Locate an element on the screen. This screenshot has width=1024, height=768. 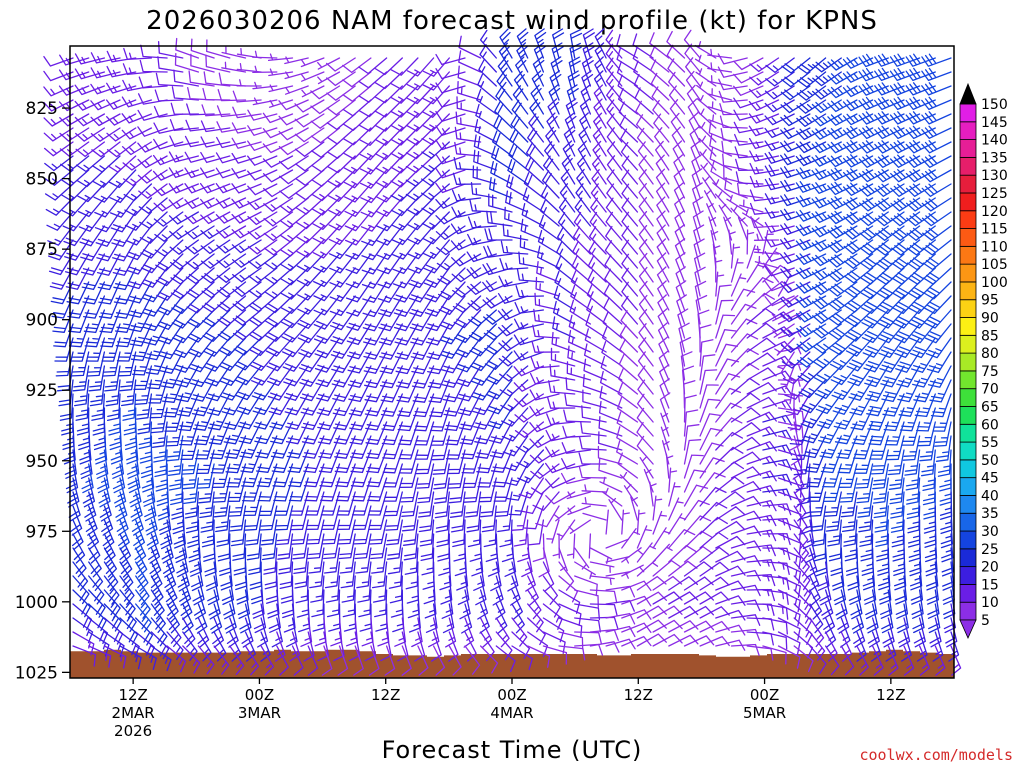
x-tick-label: 2026 is located at coordinates (133, 731).